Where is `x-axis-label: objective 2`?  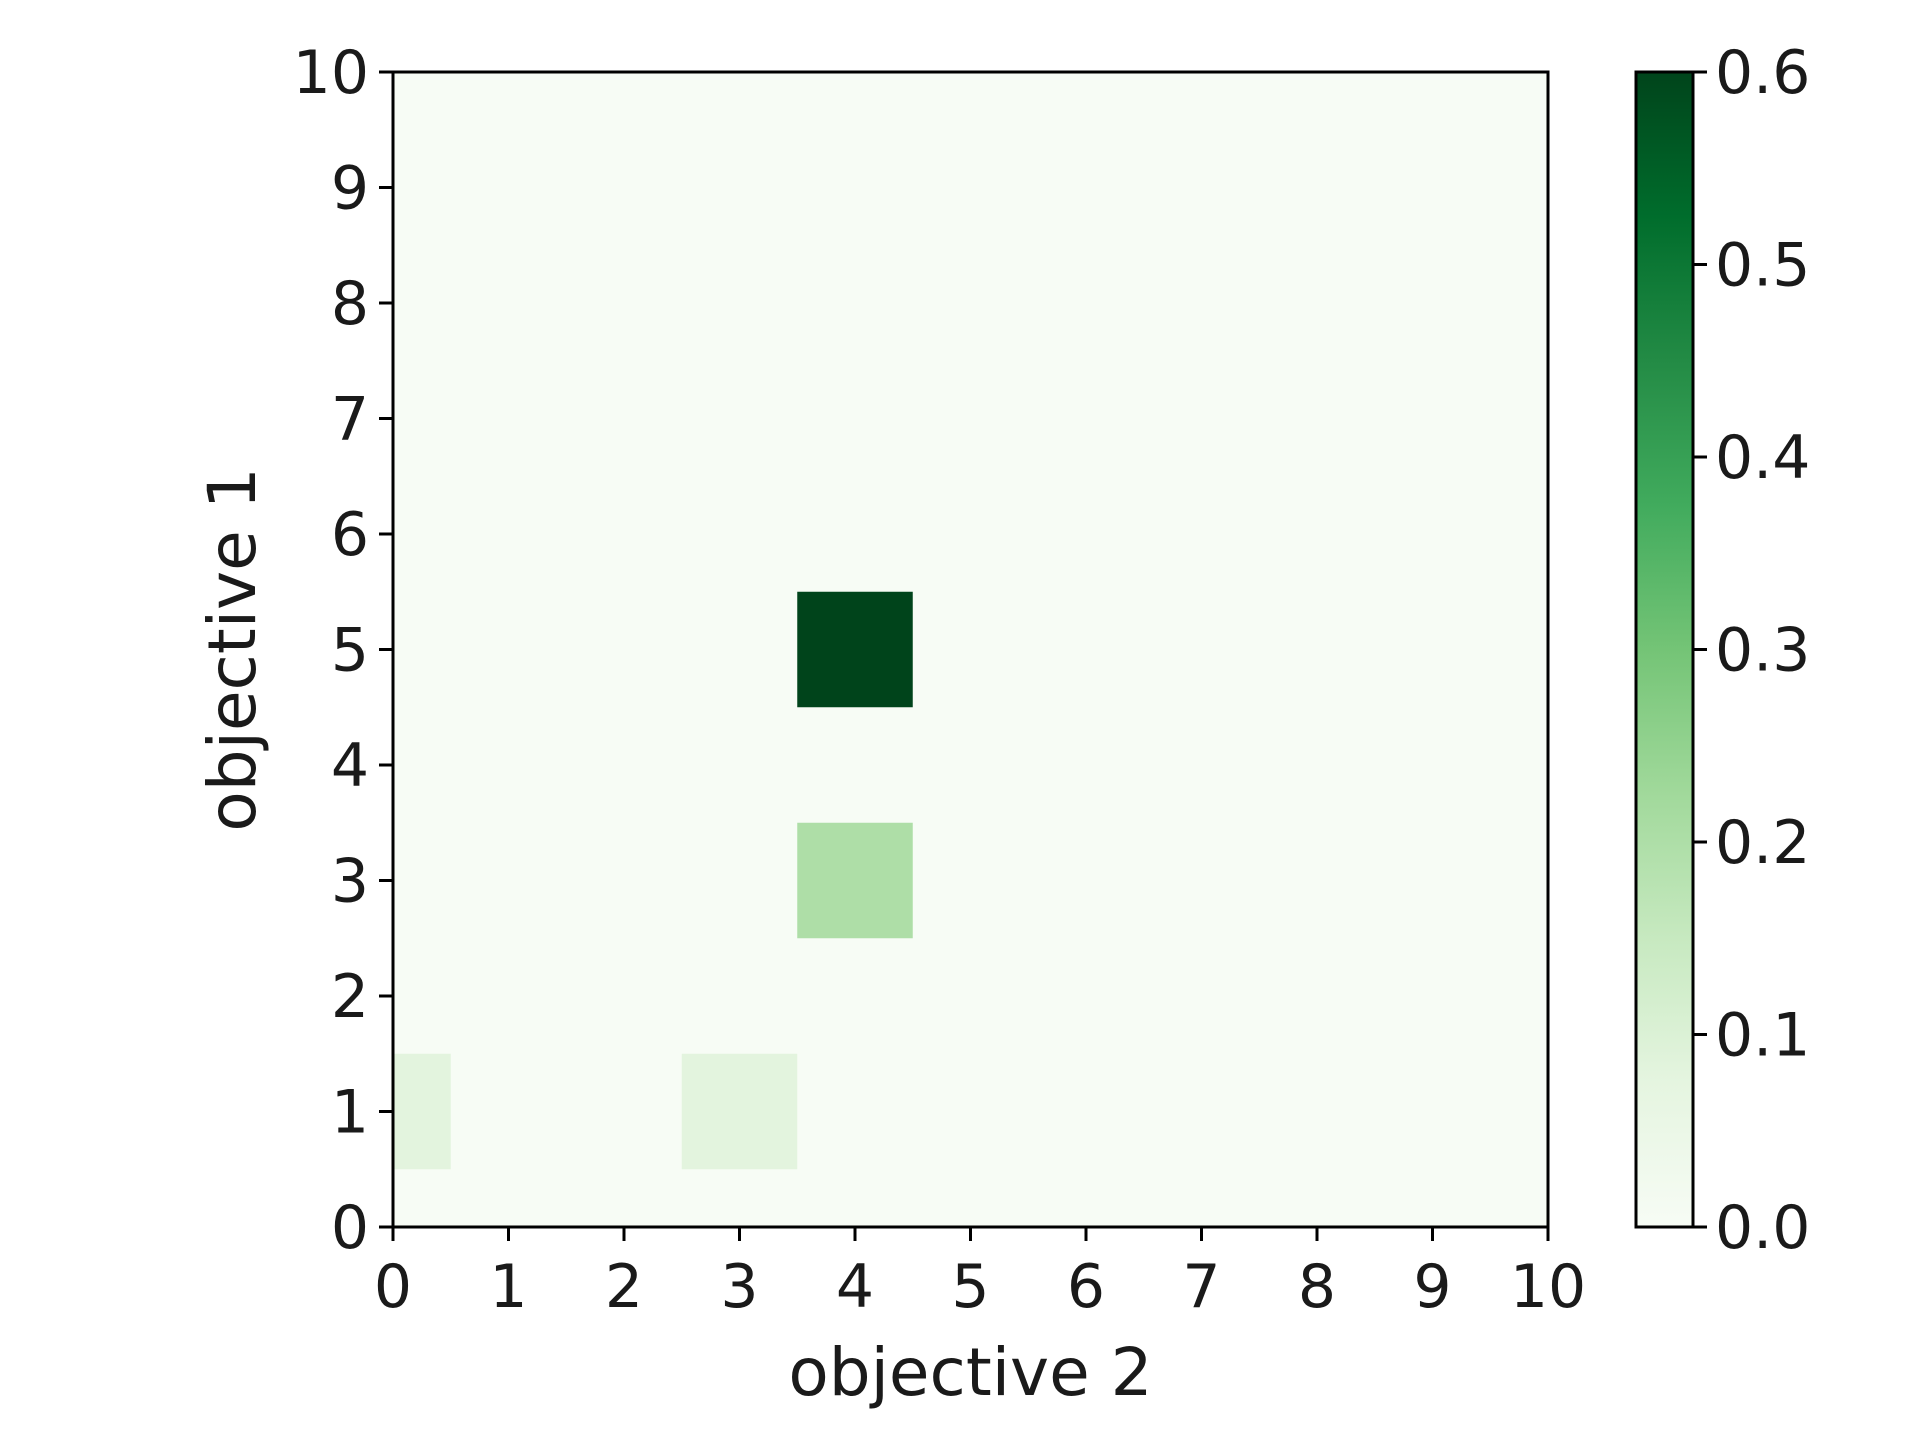
x-axis-label: objective 2 is located at coordinates (970, 1372).